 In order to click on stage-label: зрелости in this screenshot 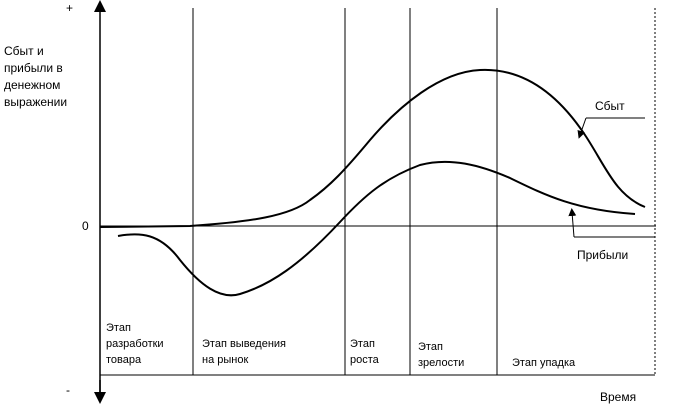, I will do `click(441, 363)`.